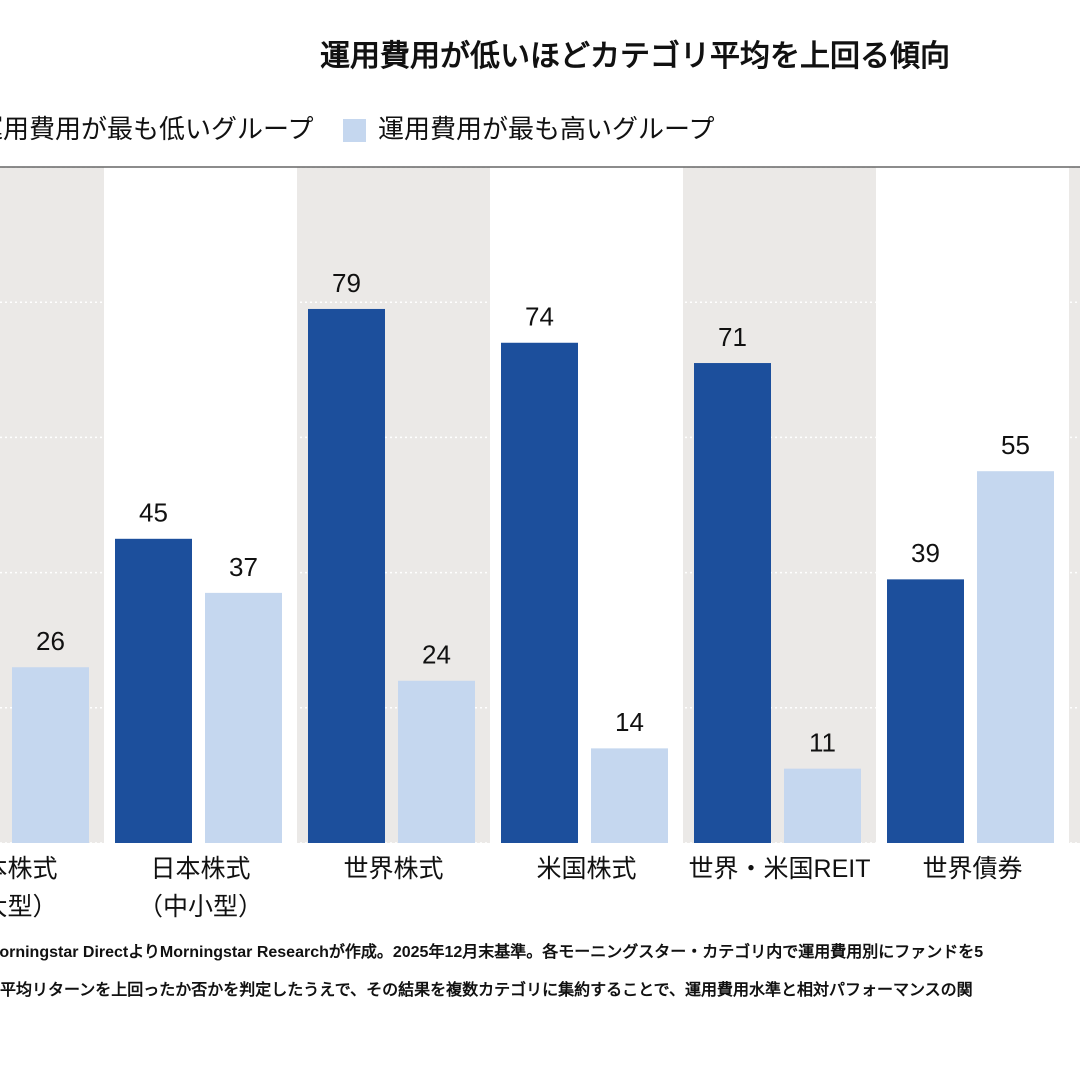 This screenshot has width=1080, height=1080. What do you see at coordinates (1015, 445) in the screenshot?
I see `value-label: 55` at bounding box center [1015, 445].